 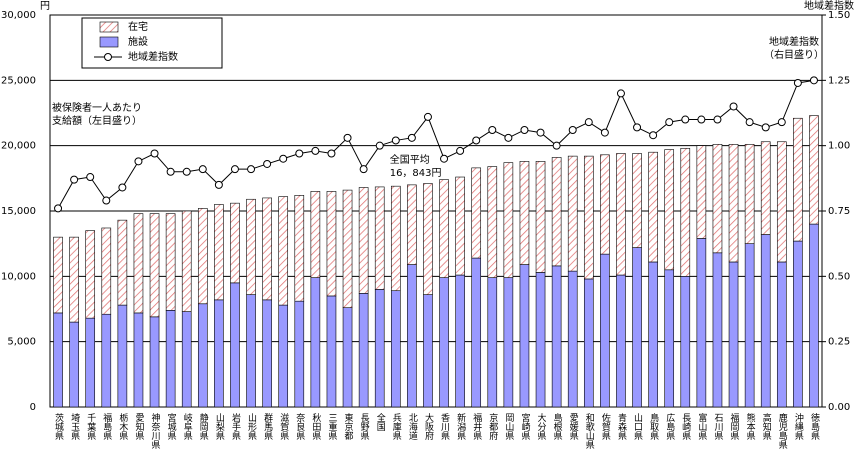 What do you see at coordinates (734, 426) in the screenshot?
I see `x-tick-label: 福岡県` at bounding box center [734, 426].